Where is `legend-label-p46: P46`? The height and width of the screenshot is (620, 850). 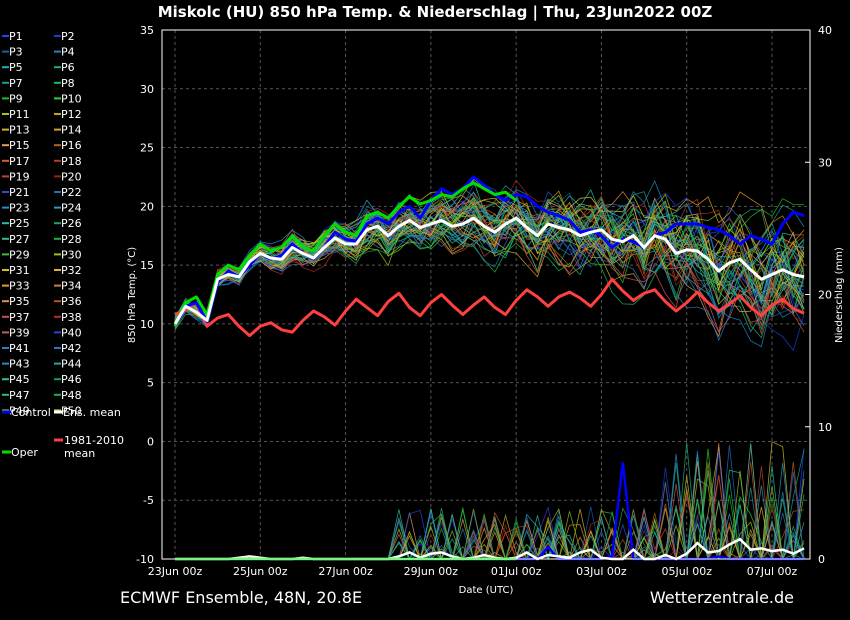
legend-label-p46: P46 is located at coordinates (71, 379).